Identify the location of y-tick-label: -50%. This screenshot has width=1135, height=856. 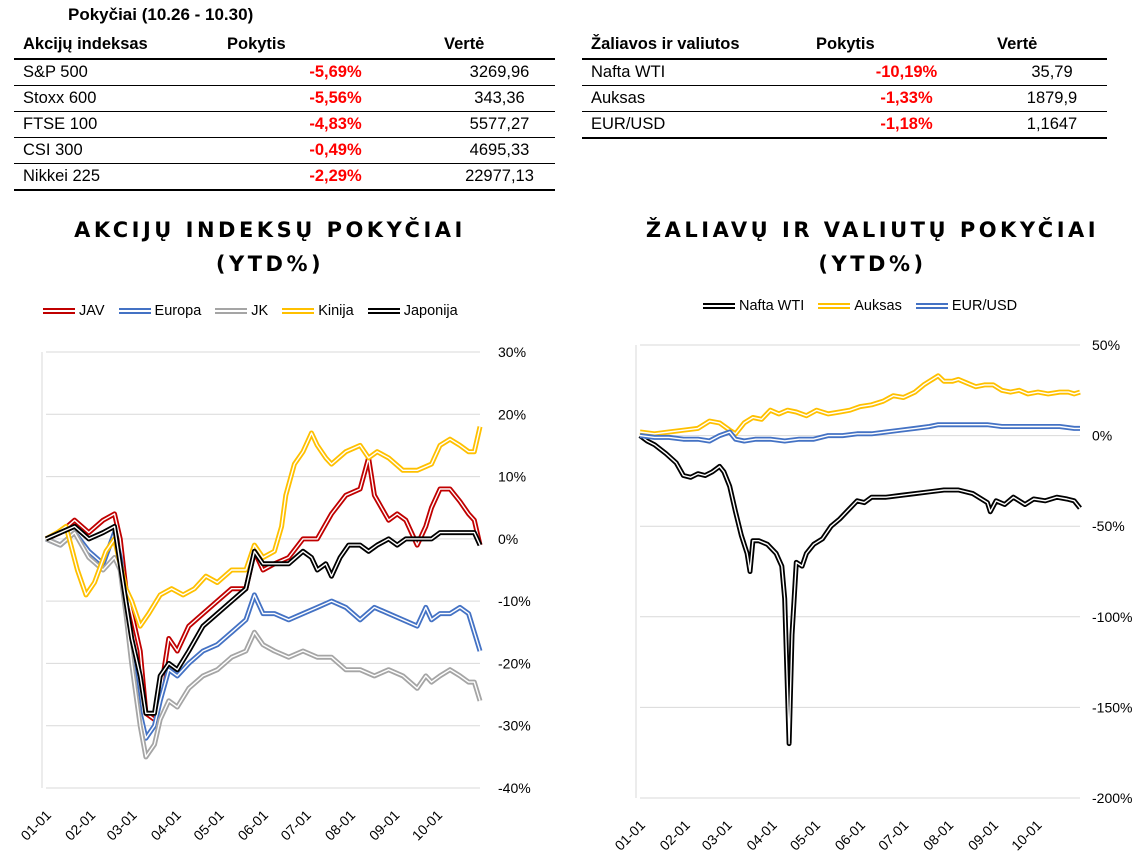
(1108, 526).